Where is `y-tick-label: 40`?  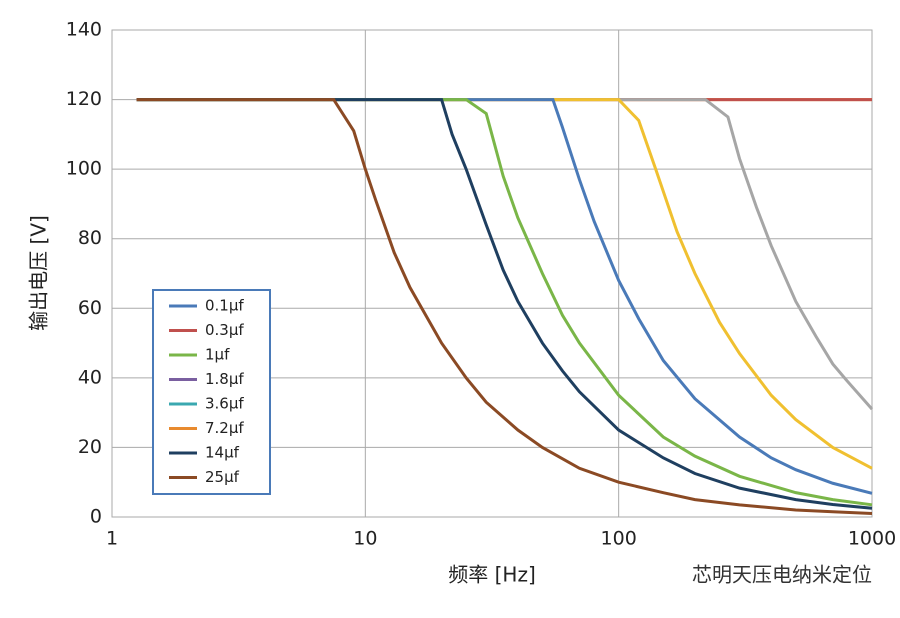
y-tick-label: 40 is located at coordinates (90, 377).